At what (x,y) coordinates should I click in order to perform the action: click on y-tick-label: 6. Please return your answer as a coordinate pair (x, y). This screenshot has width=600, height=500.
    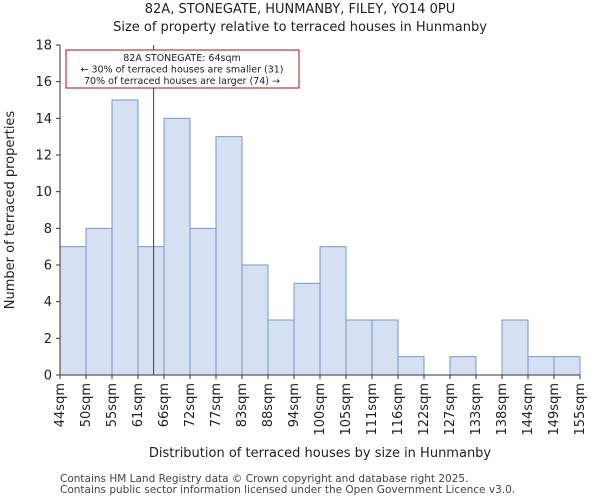
    Looking at the image, I should click on (48, 266).